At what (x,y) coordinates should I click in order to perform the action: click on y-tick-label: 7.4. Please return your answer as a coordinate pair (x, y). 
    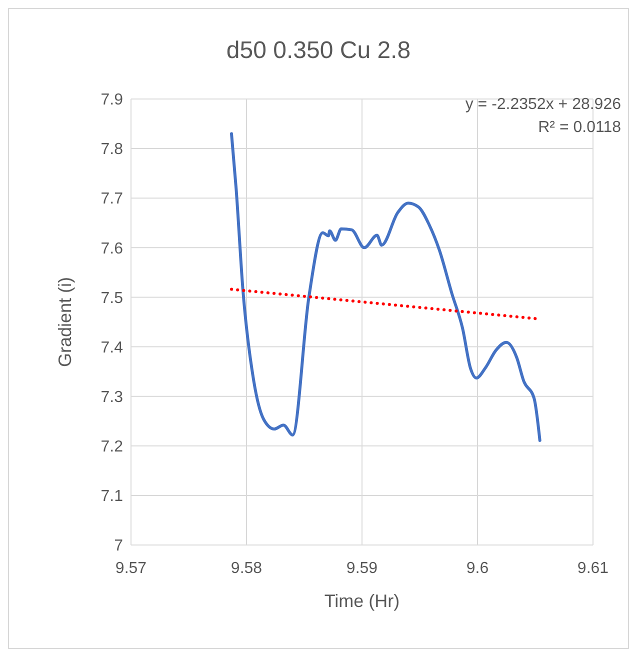
    Looking at the image, I should click on (112, 347).